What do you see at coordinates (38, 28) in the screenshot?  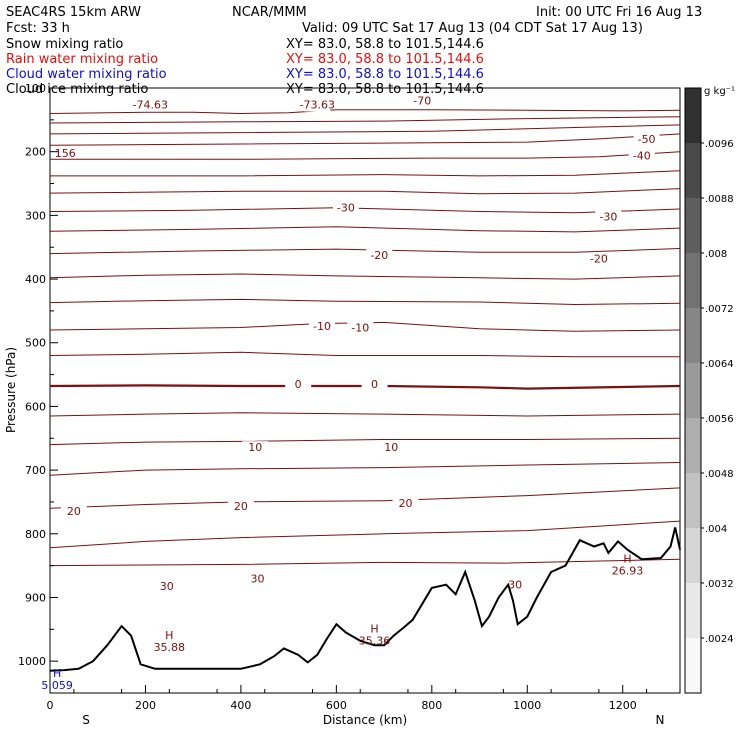 I see `forecast-hour: Fcst: 33 h` at bounding box center [38, 28].